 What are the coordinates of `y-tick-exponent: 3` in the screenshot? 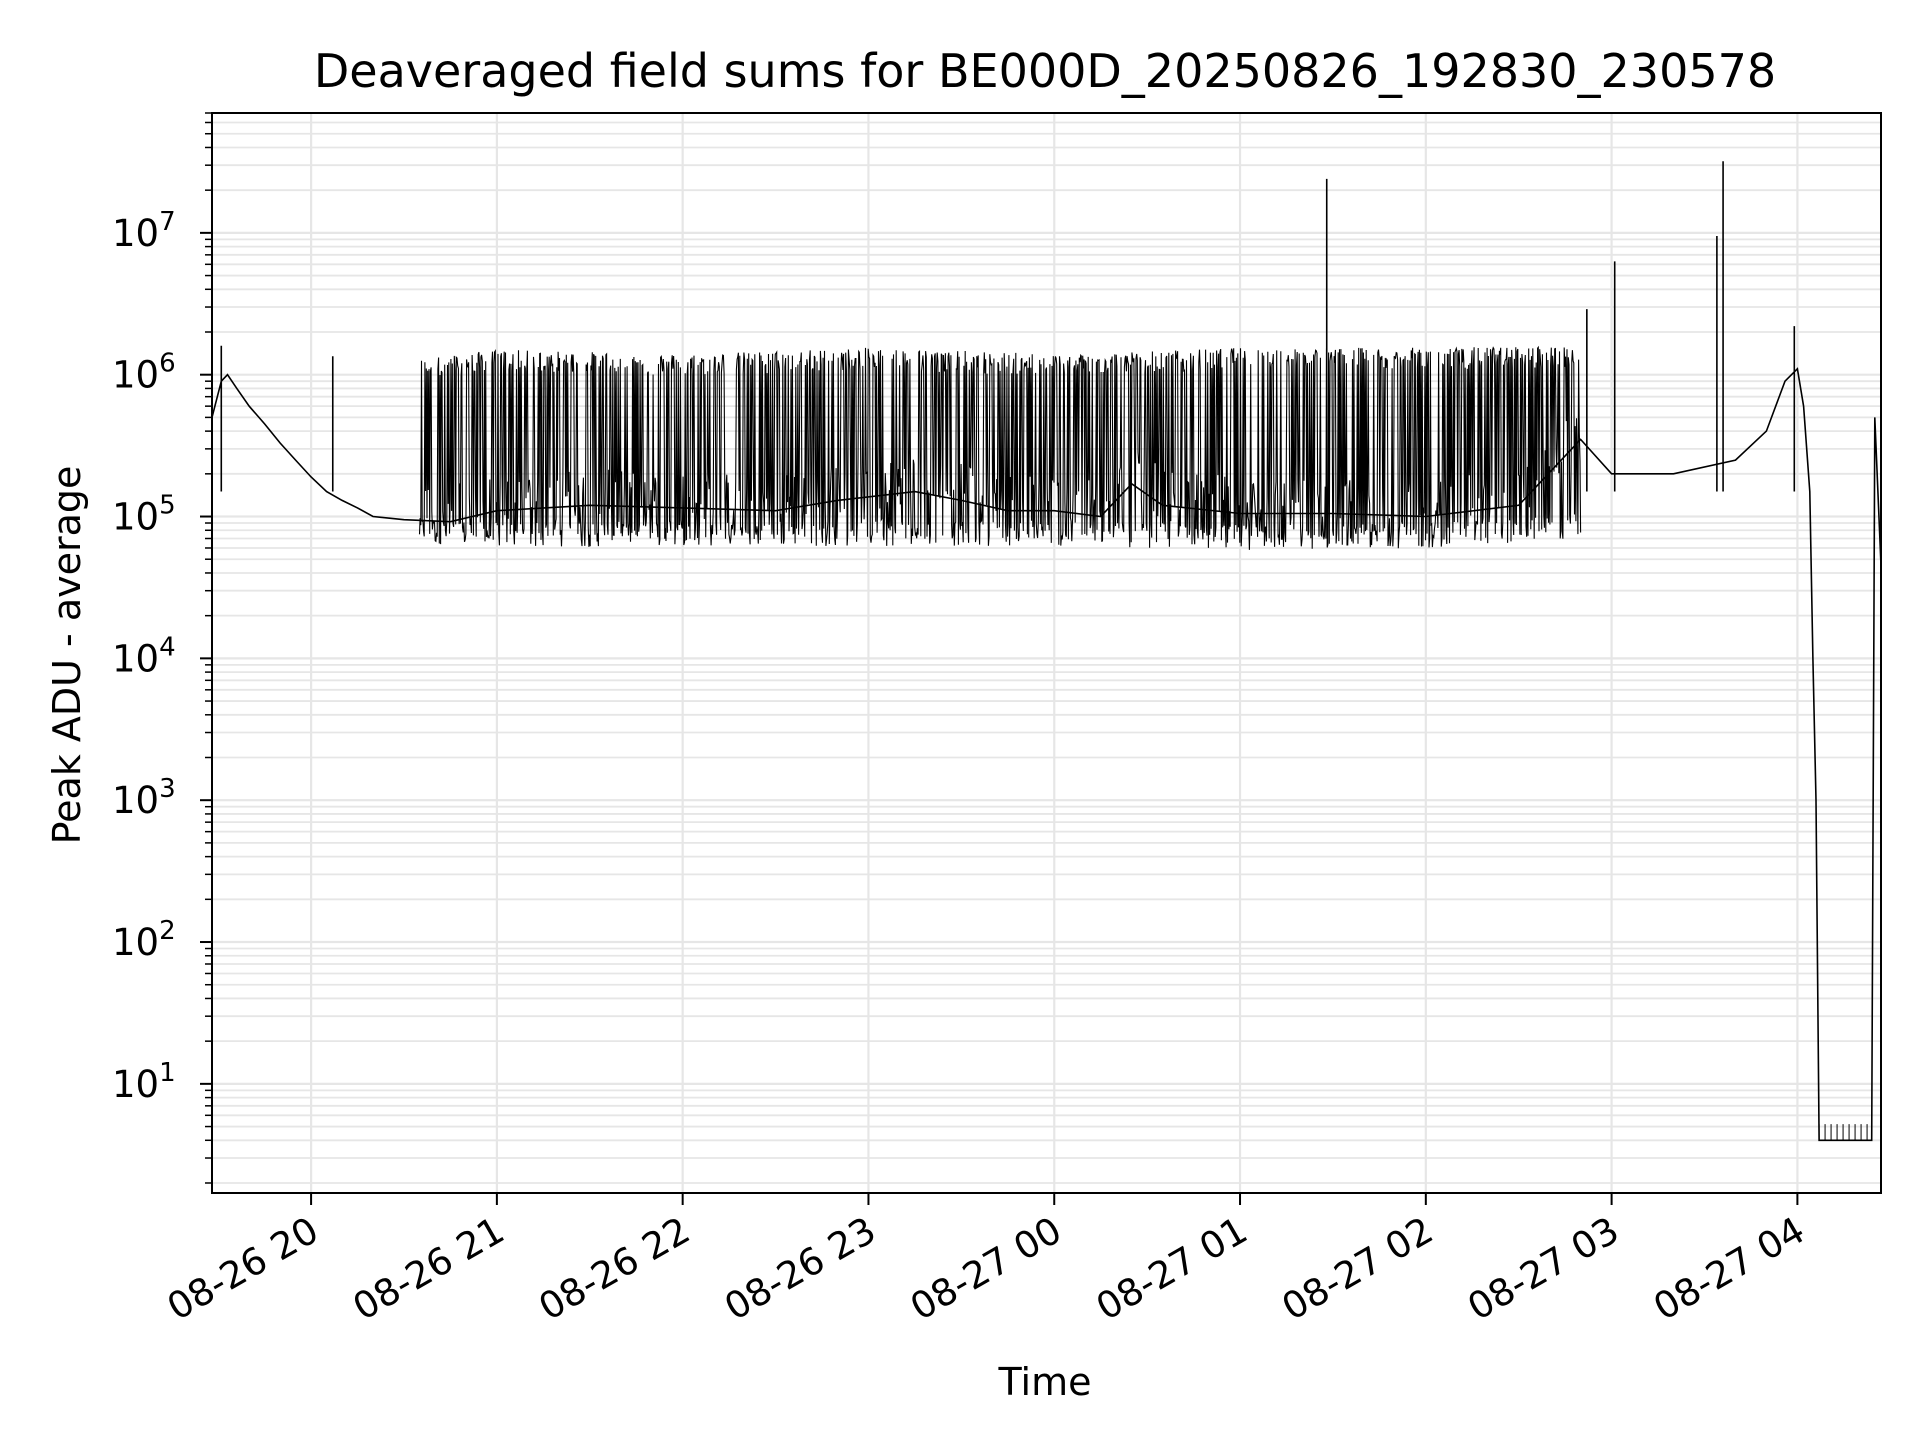 It's located at (167, 789).